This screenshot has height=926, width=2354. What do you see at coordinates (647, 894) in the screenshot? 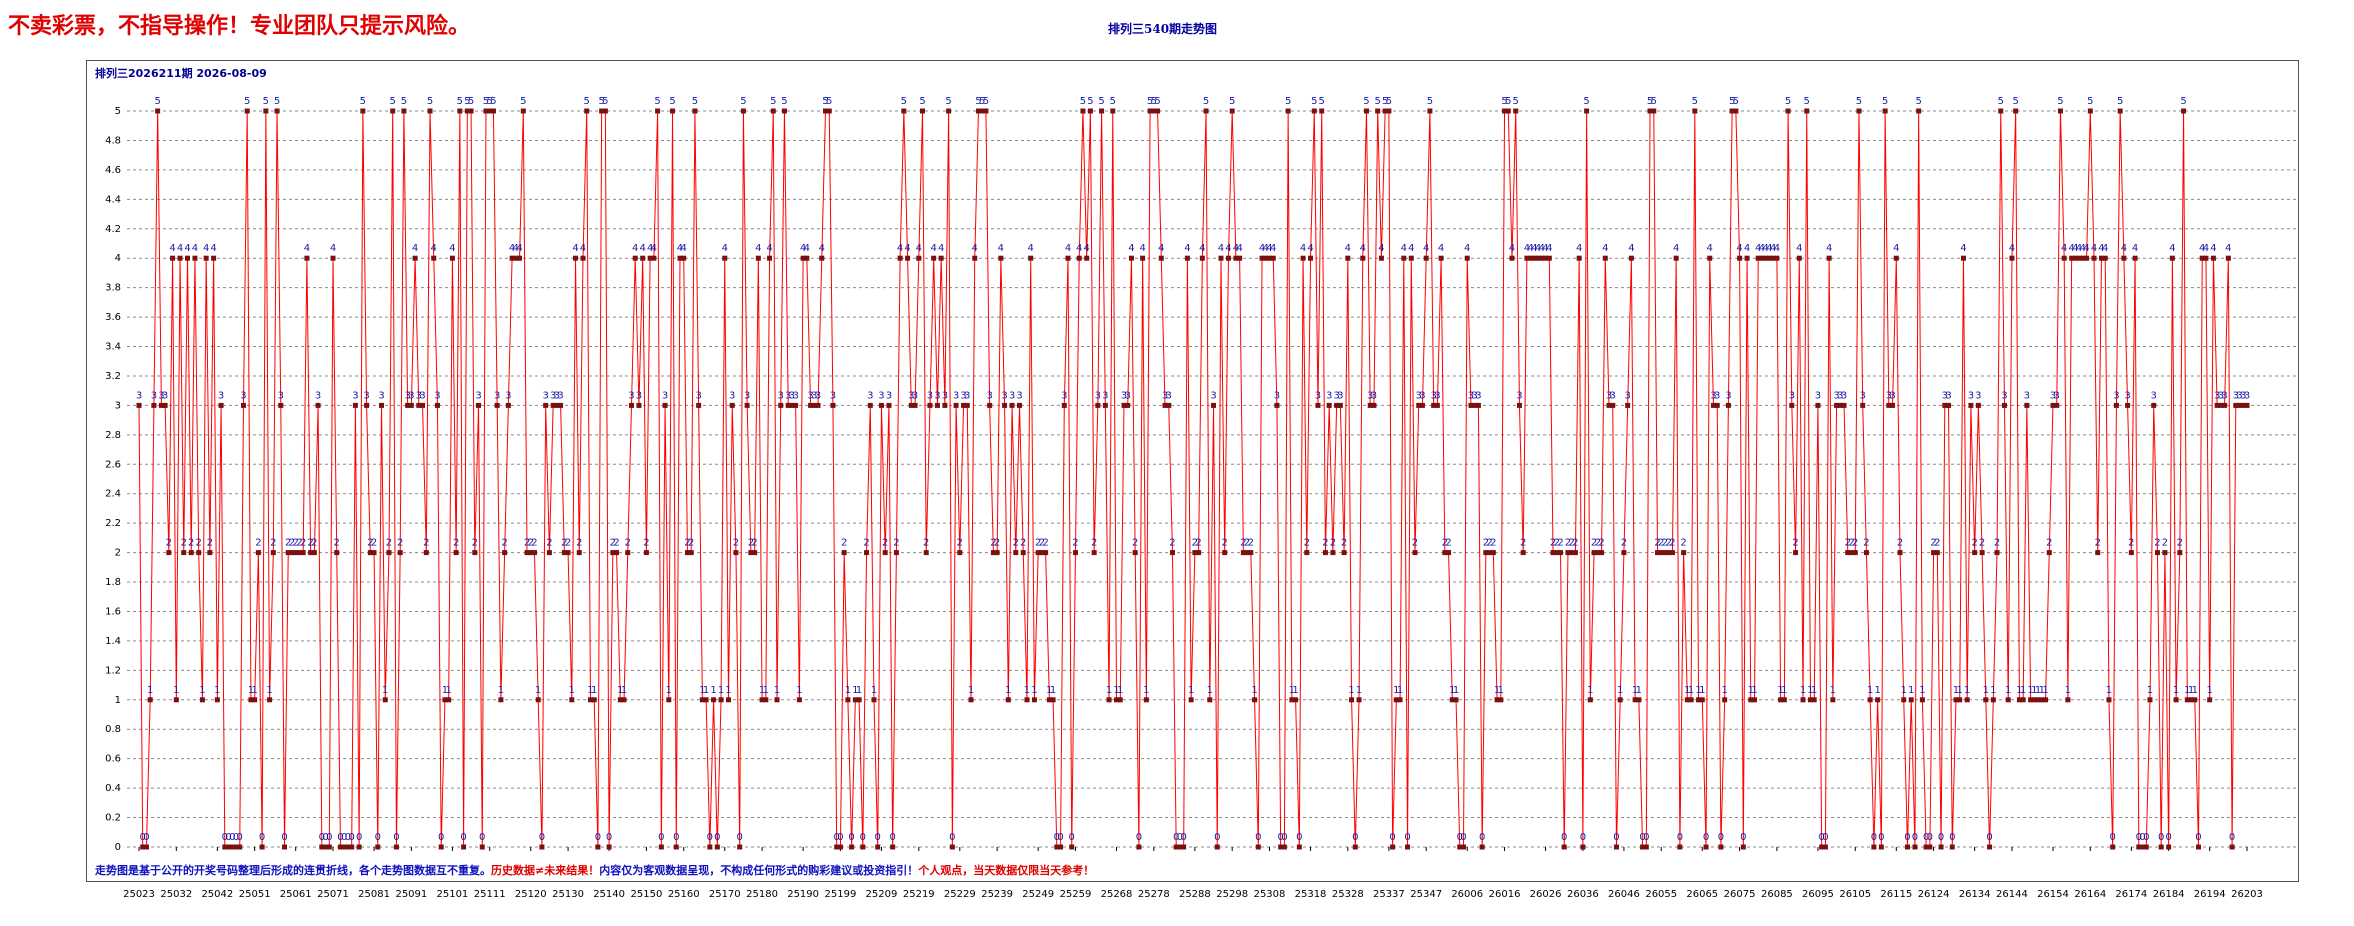
I see `x-tick-label: 25150` at bounding box center [647, 894].